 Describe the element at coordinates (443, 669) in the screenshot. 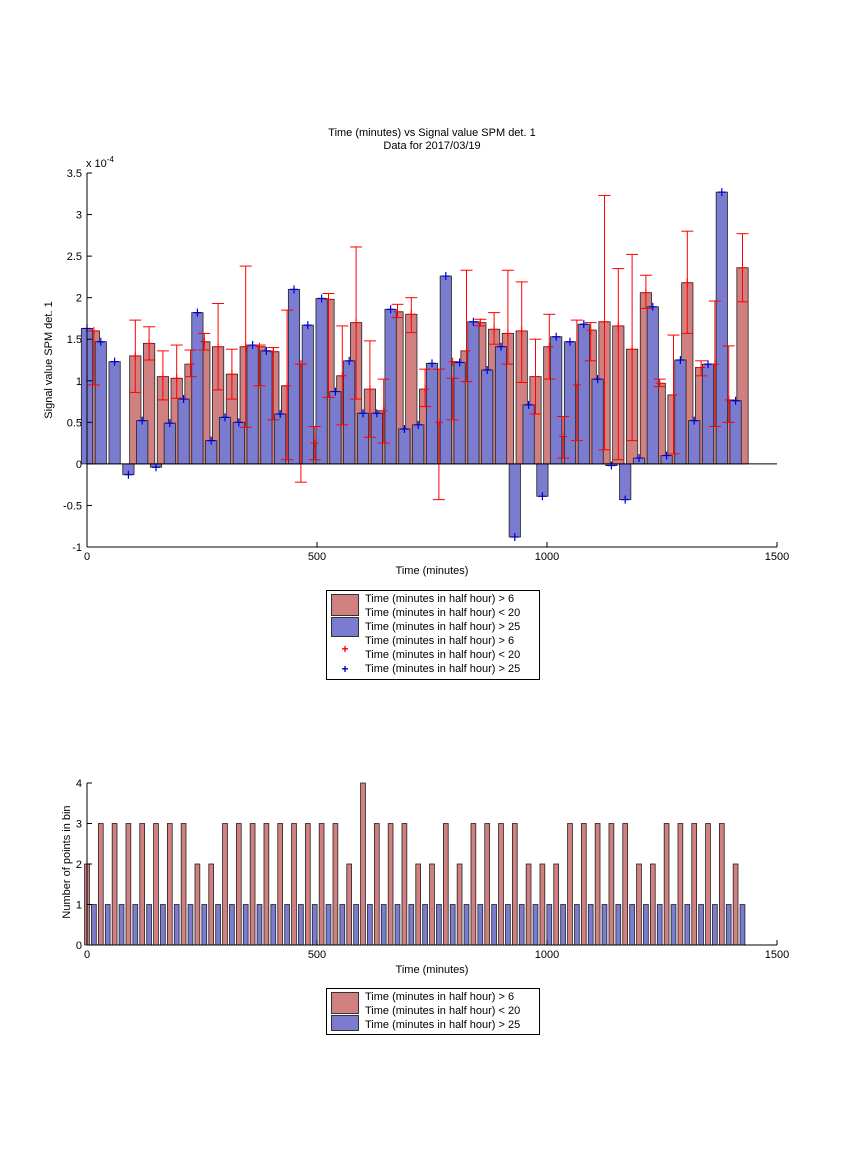

I see `legend-label: Time (minutes in half hour) > 25` at that location.